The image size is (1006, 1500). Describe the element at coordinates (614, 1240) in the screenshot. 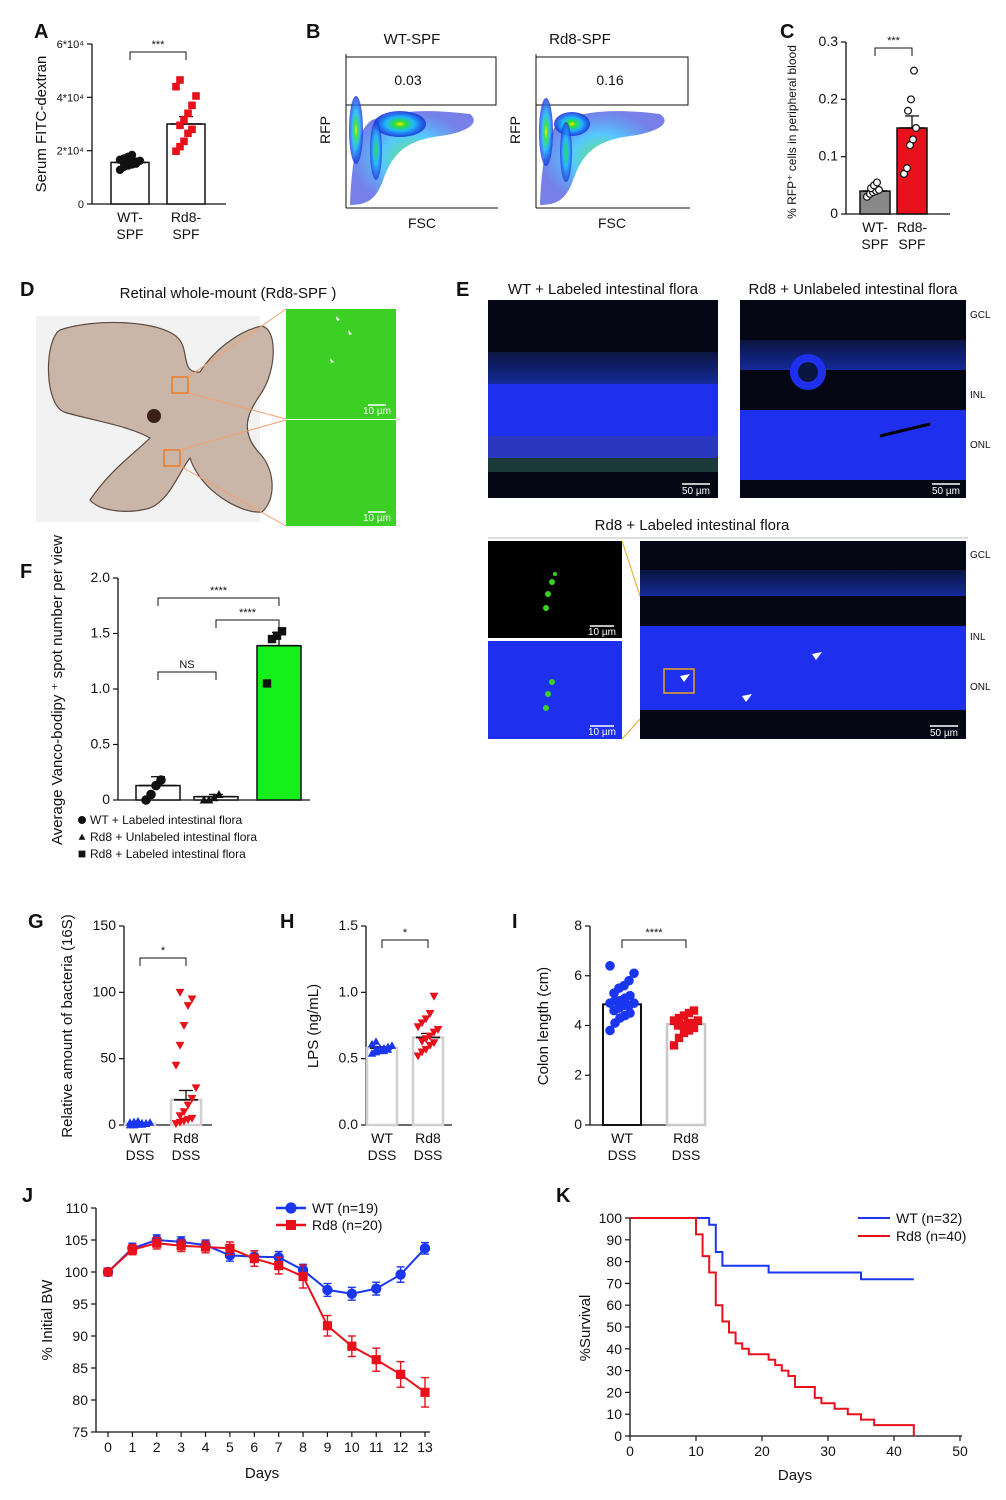

I see `y-tick-label: 90` at that location.